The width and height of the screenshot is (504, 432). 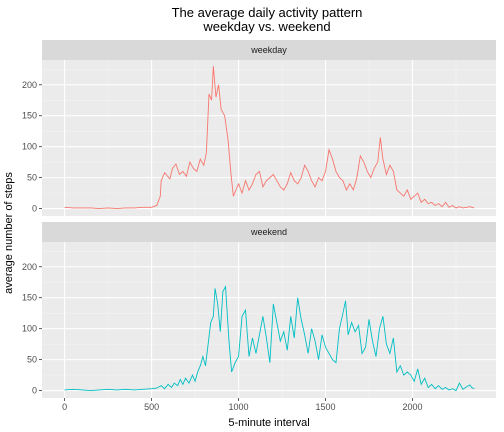 I want to click on panel-label-weekday: weekday, so click(x=268, y=50).